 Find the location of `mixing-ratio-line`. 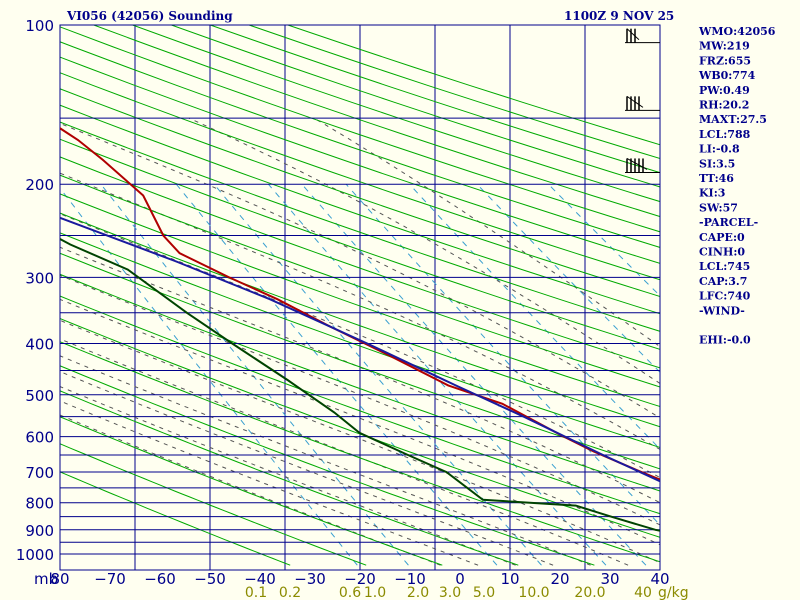

mixing-ratio-line is located at coordinates (534, 316).